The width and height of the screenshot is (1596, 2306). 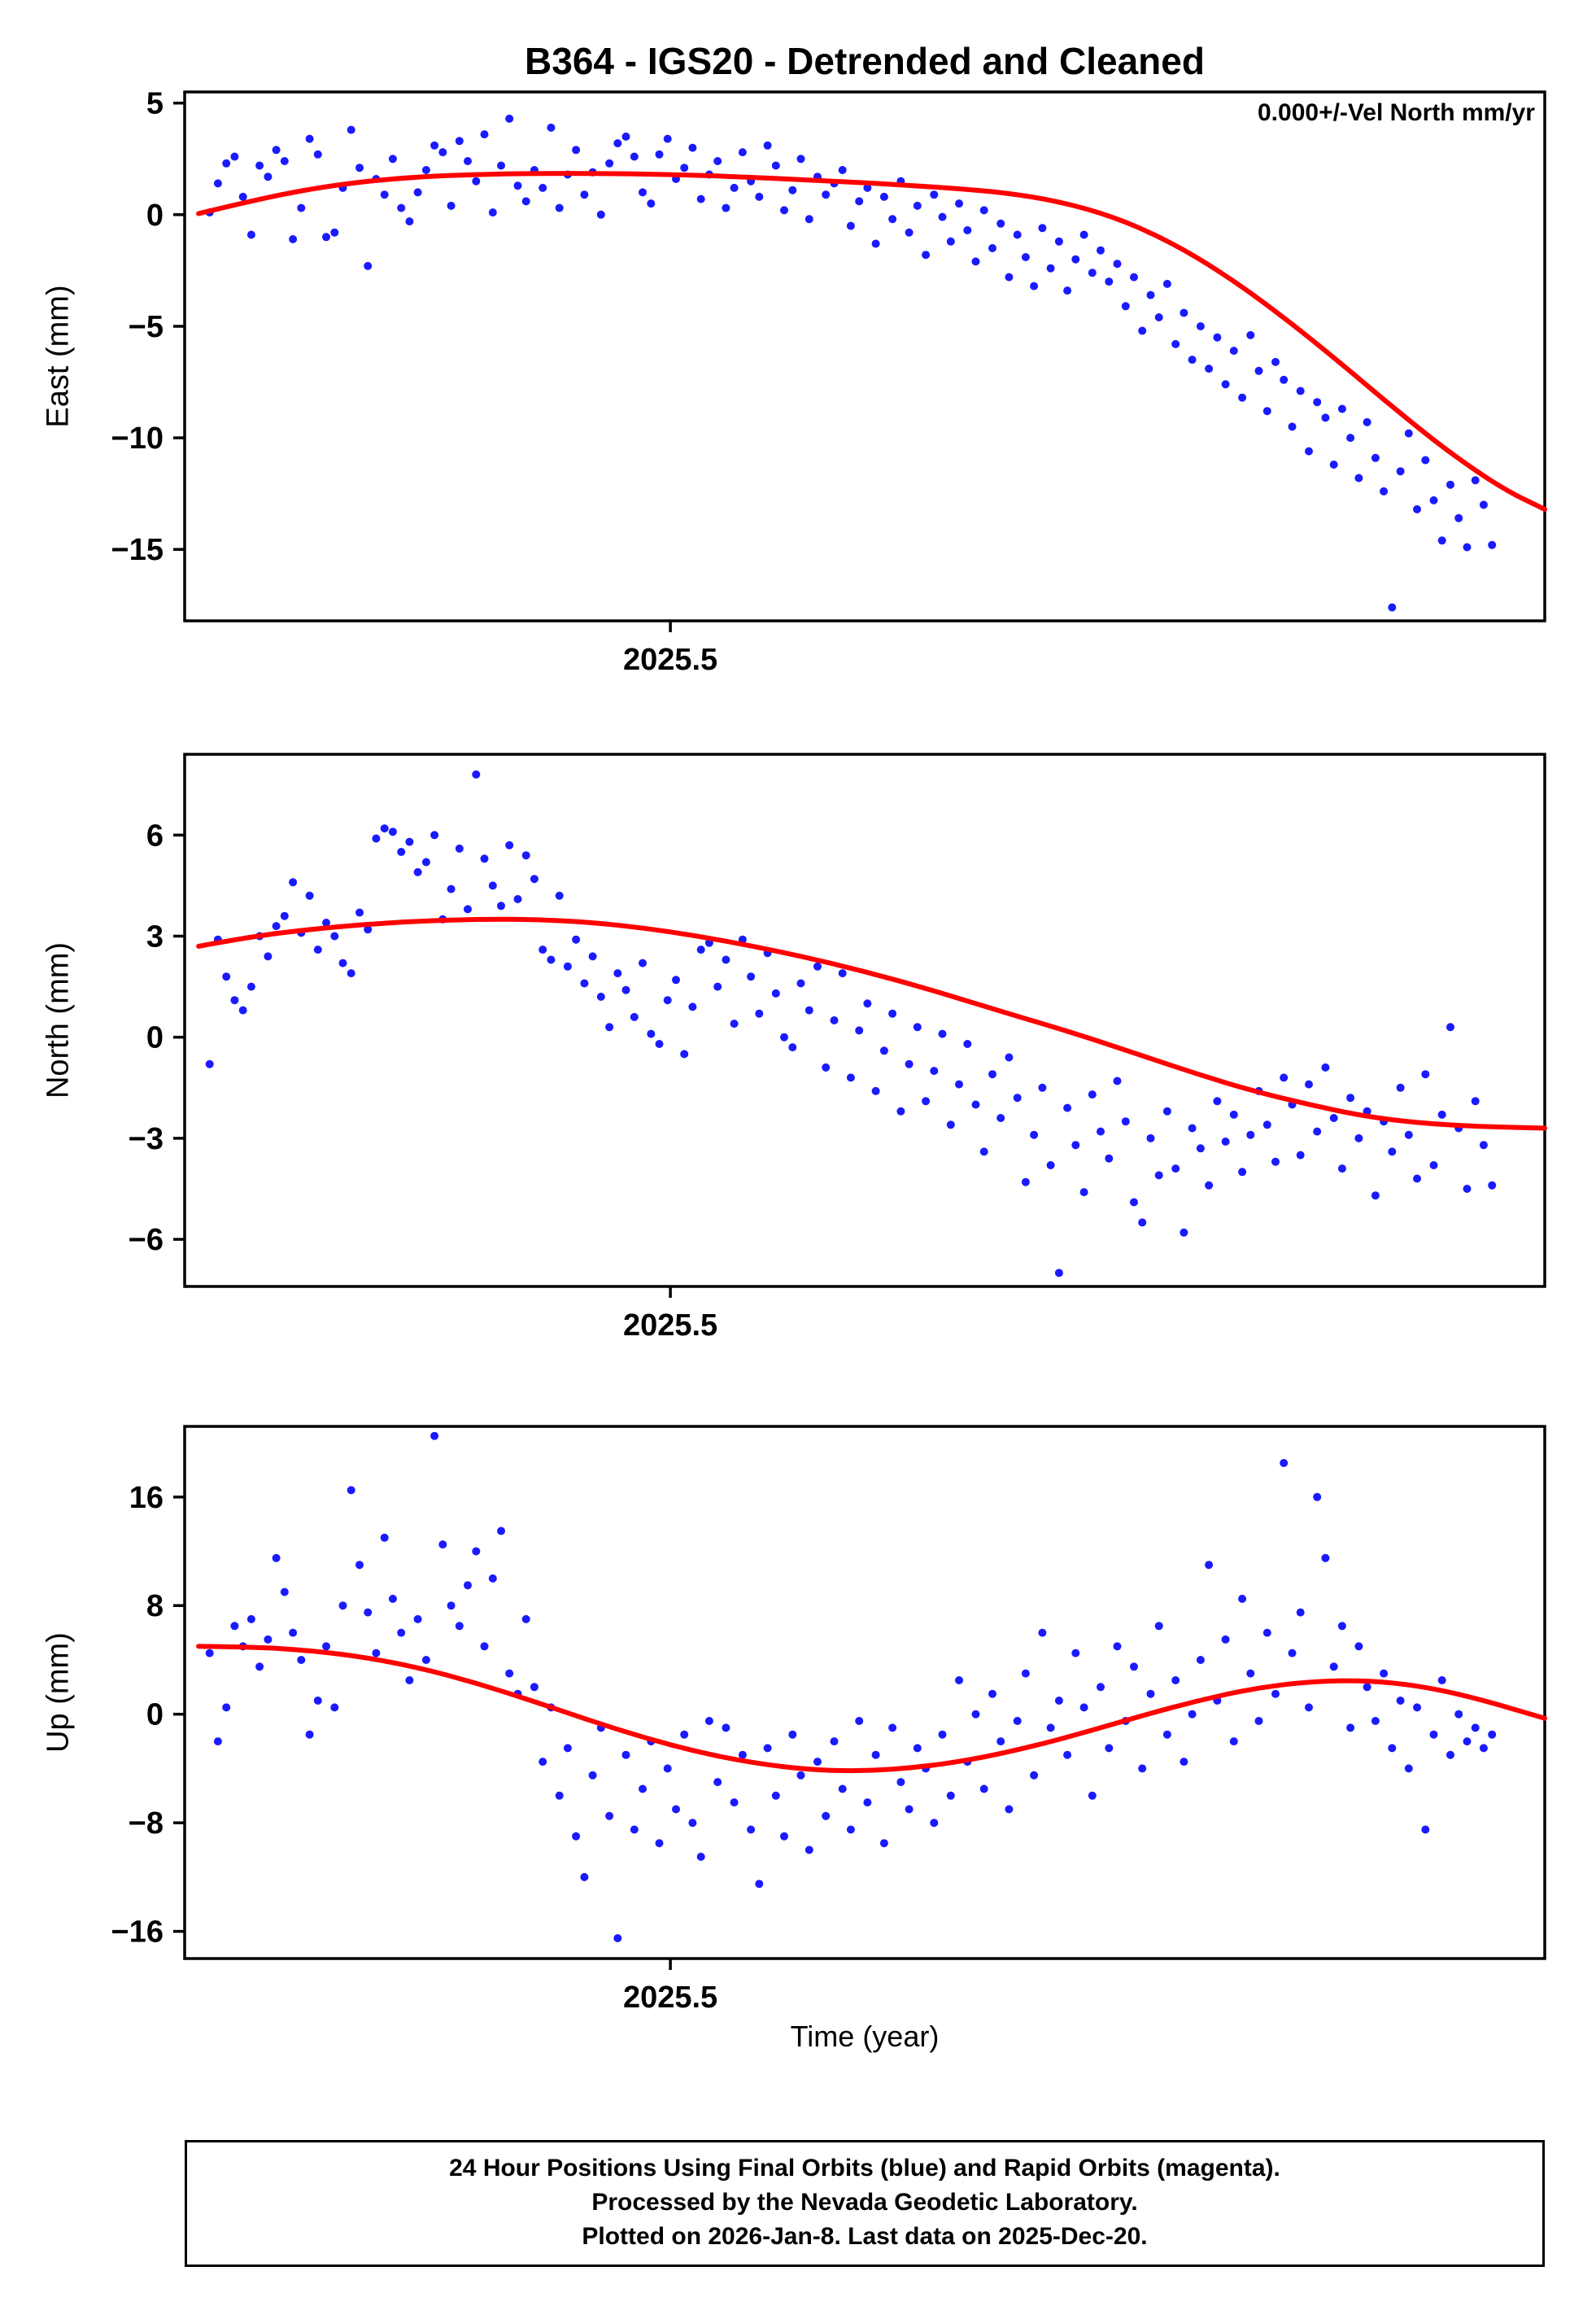 I want to click on y-tick-label: 6, so click(x=155, y=836).